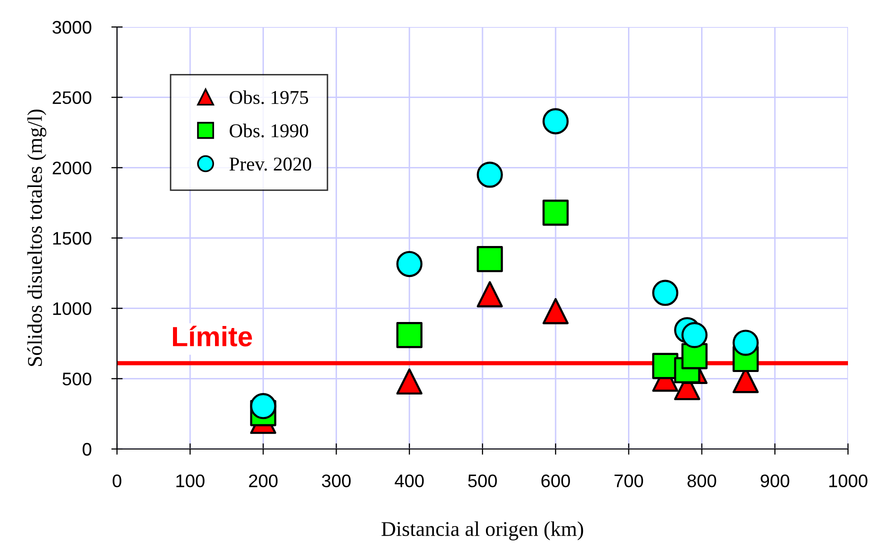 This screenshot has height=555, width=871. Describe the element at coordinates (483, 530) in the screenshot. I see `x-axis-title: Distancia al origen (km)` at that location.